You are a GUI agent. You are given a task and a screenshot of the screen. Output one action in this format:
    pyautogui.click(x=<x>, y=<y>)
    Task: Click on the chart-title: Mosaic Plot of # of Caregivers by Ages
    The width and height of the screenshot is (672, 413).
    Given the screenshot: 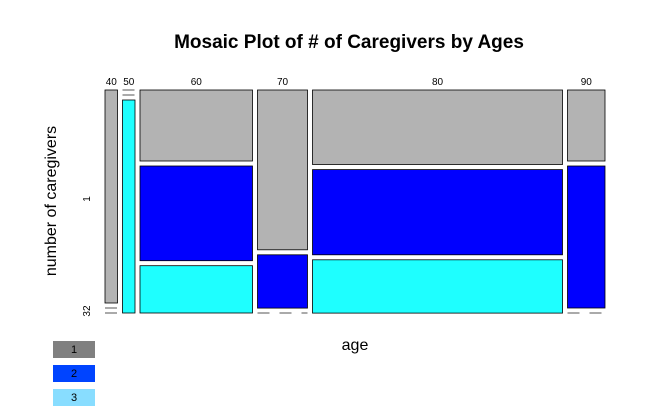 What is the action you would take?
    pyautogui.click(x=349, y=42)
    